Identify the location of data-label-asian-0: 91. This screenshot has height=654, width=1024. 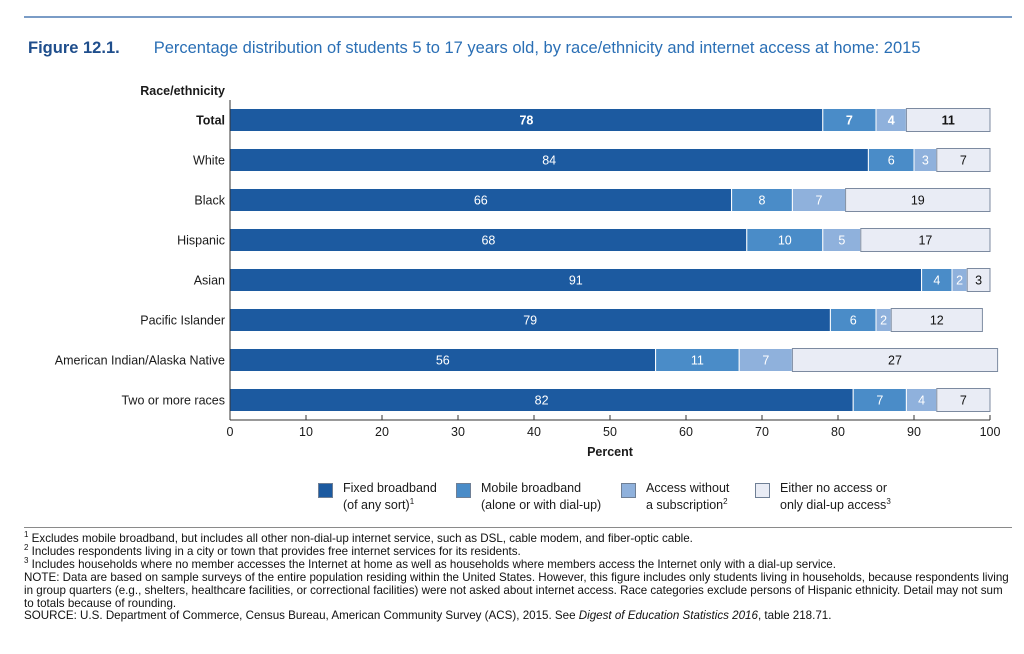
(576, 281).